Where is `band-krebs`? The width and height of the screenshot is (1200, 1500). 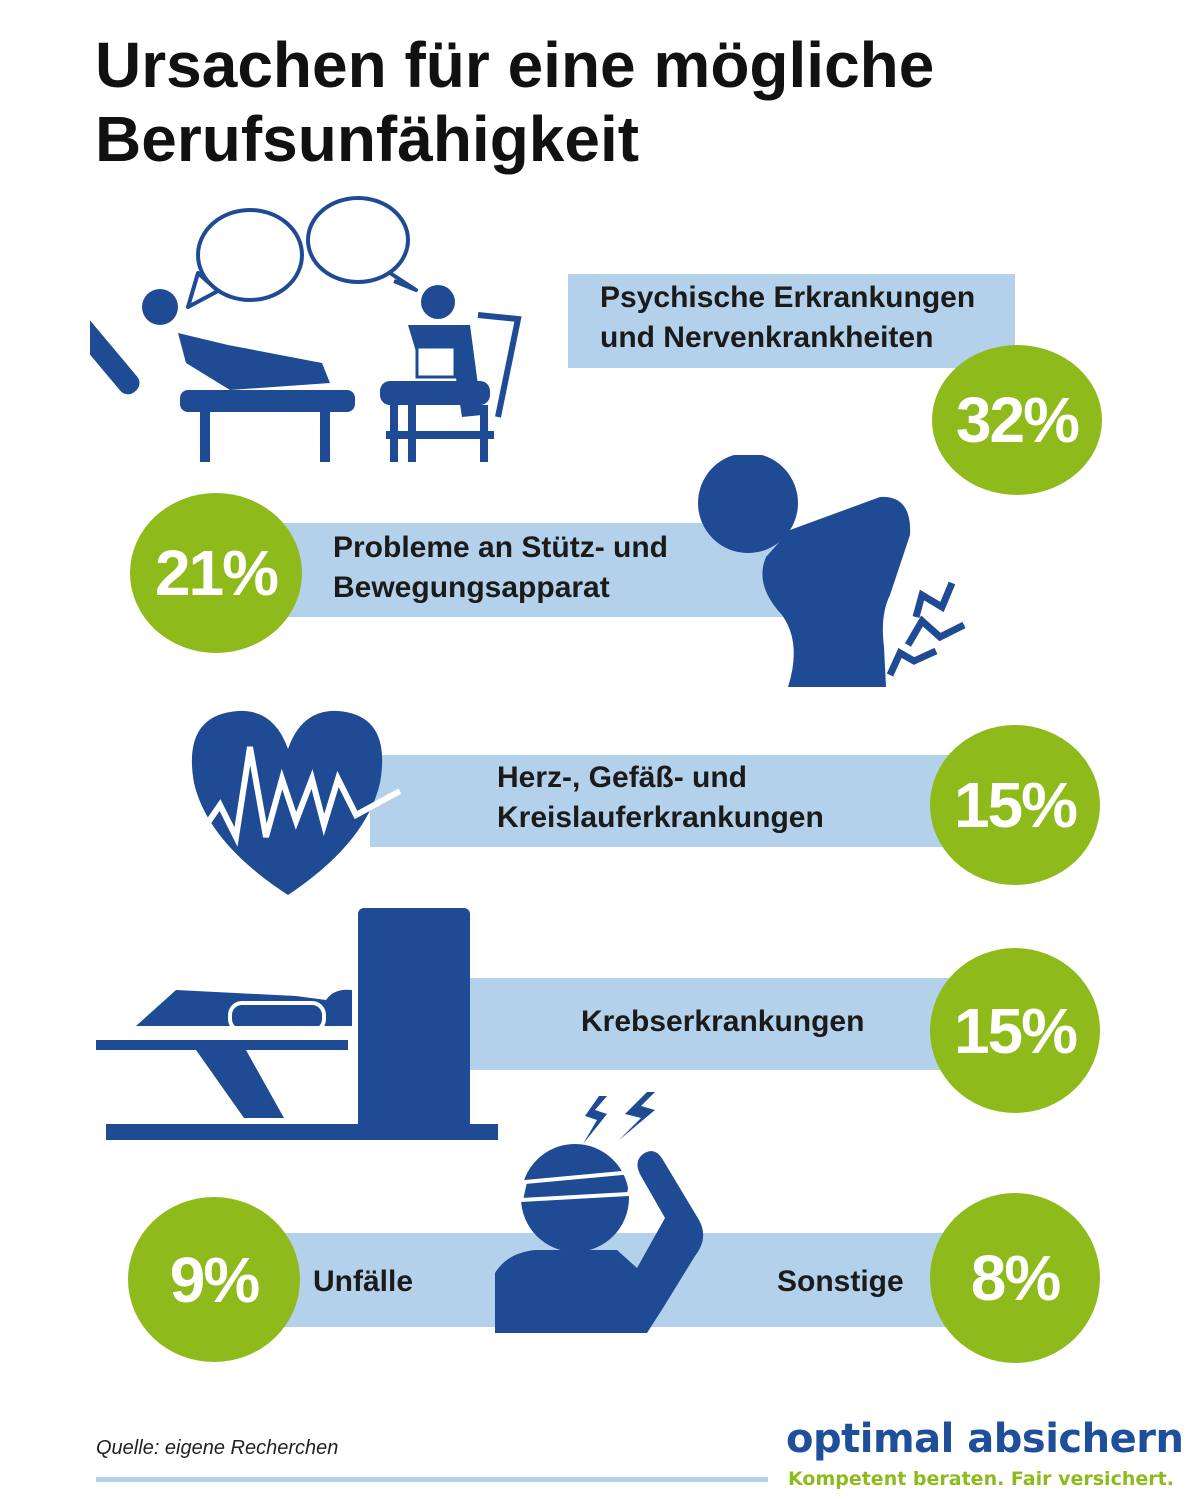 band-krebs is located at coordinates (720, 1024).